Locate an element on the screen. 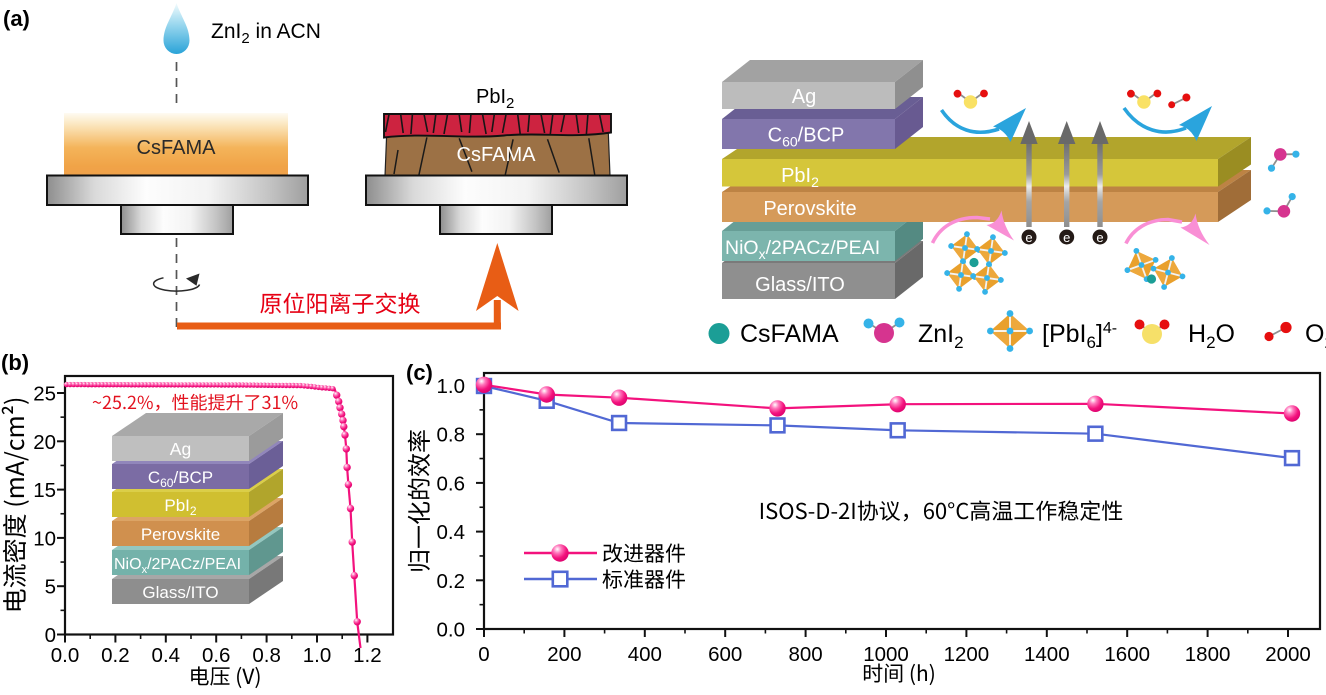 This screenshot has height=695, width=1326. svg-text: 25 is located at coordinates (44, 394).